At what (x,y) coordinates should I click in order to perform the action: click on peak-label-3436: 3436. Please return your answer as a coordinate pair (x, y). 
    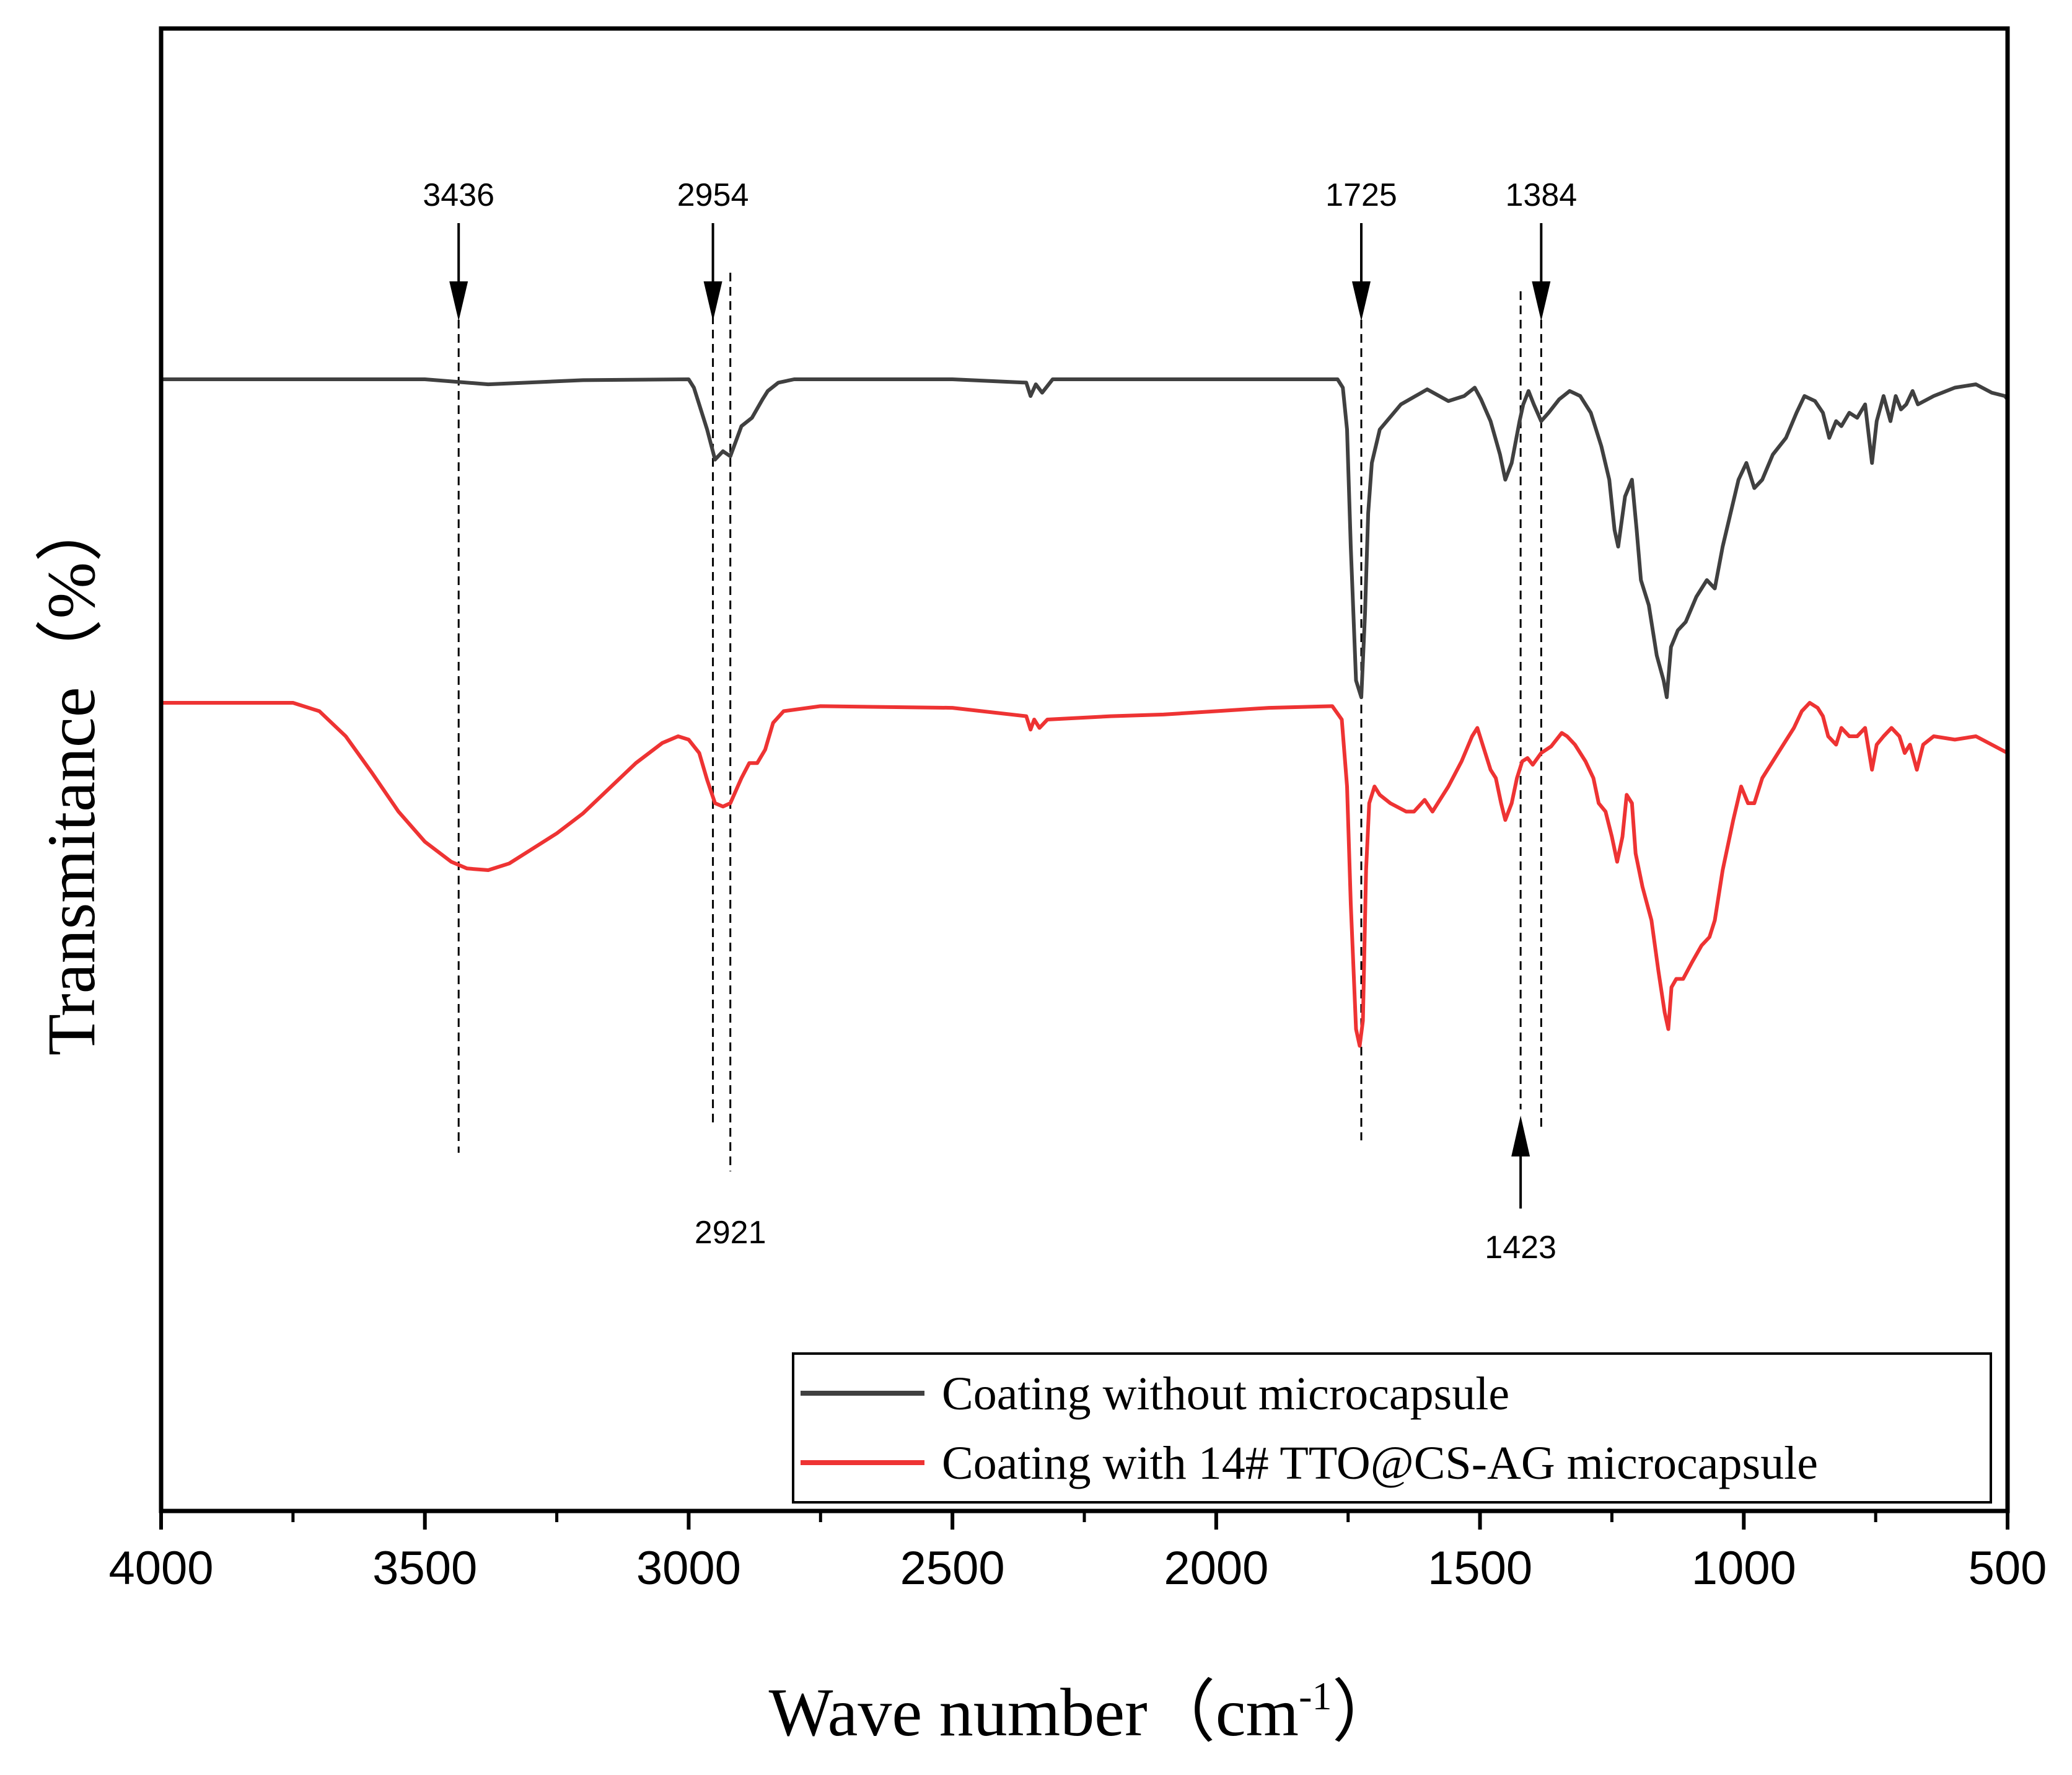
    Looking at the image, I should click on (458, 195).